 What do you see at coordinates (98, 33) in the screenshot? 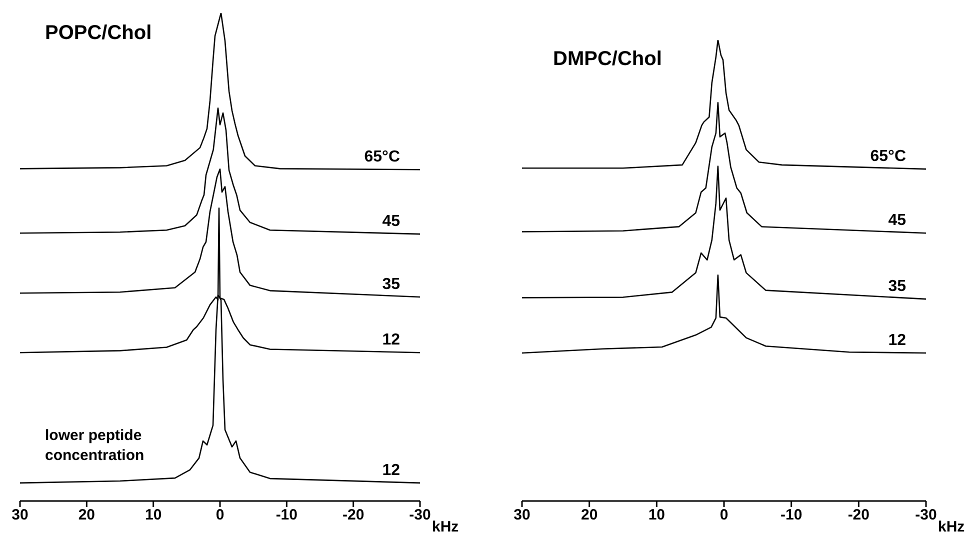
I see `chart-title: POPC/Chol` at bounding box center [98, 33].